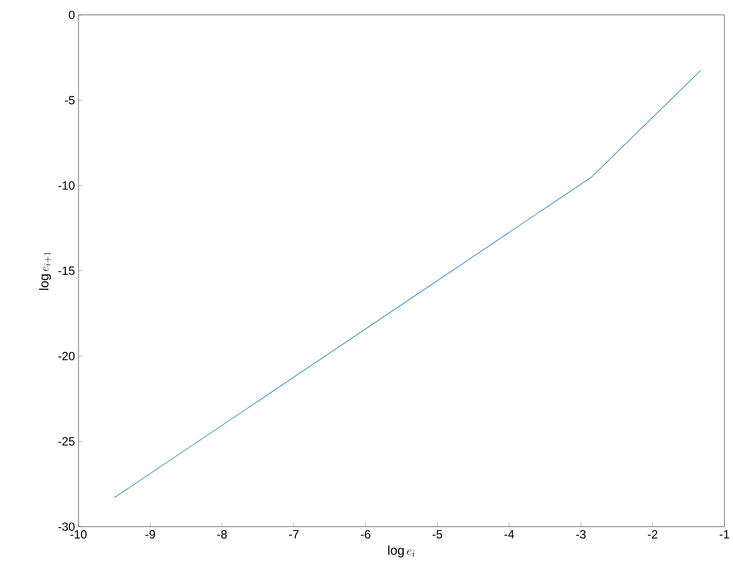 Image resolution: width=733 pixels, height=588 pixels. I want to click on y-axis-title: $\log e_{i+1}$, so click(45, 271).